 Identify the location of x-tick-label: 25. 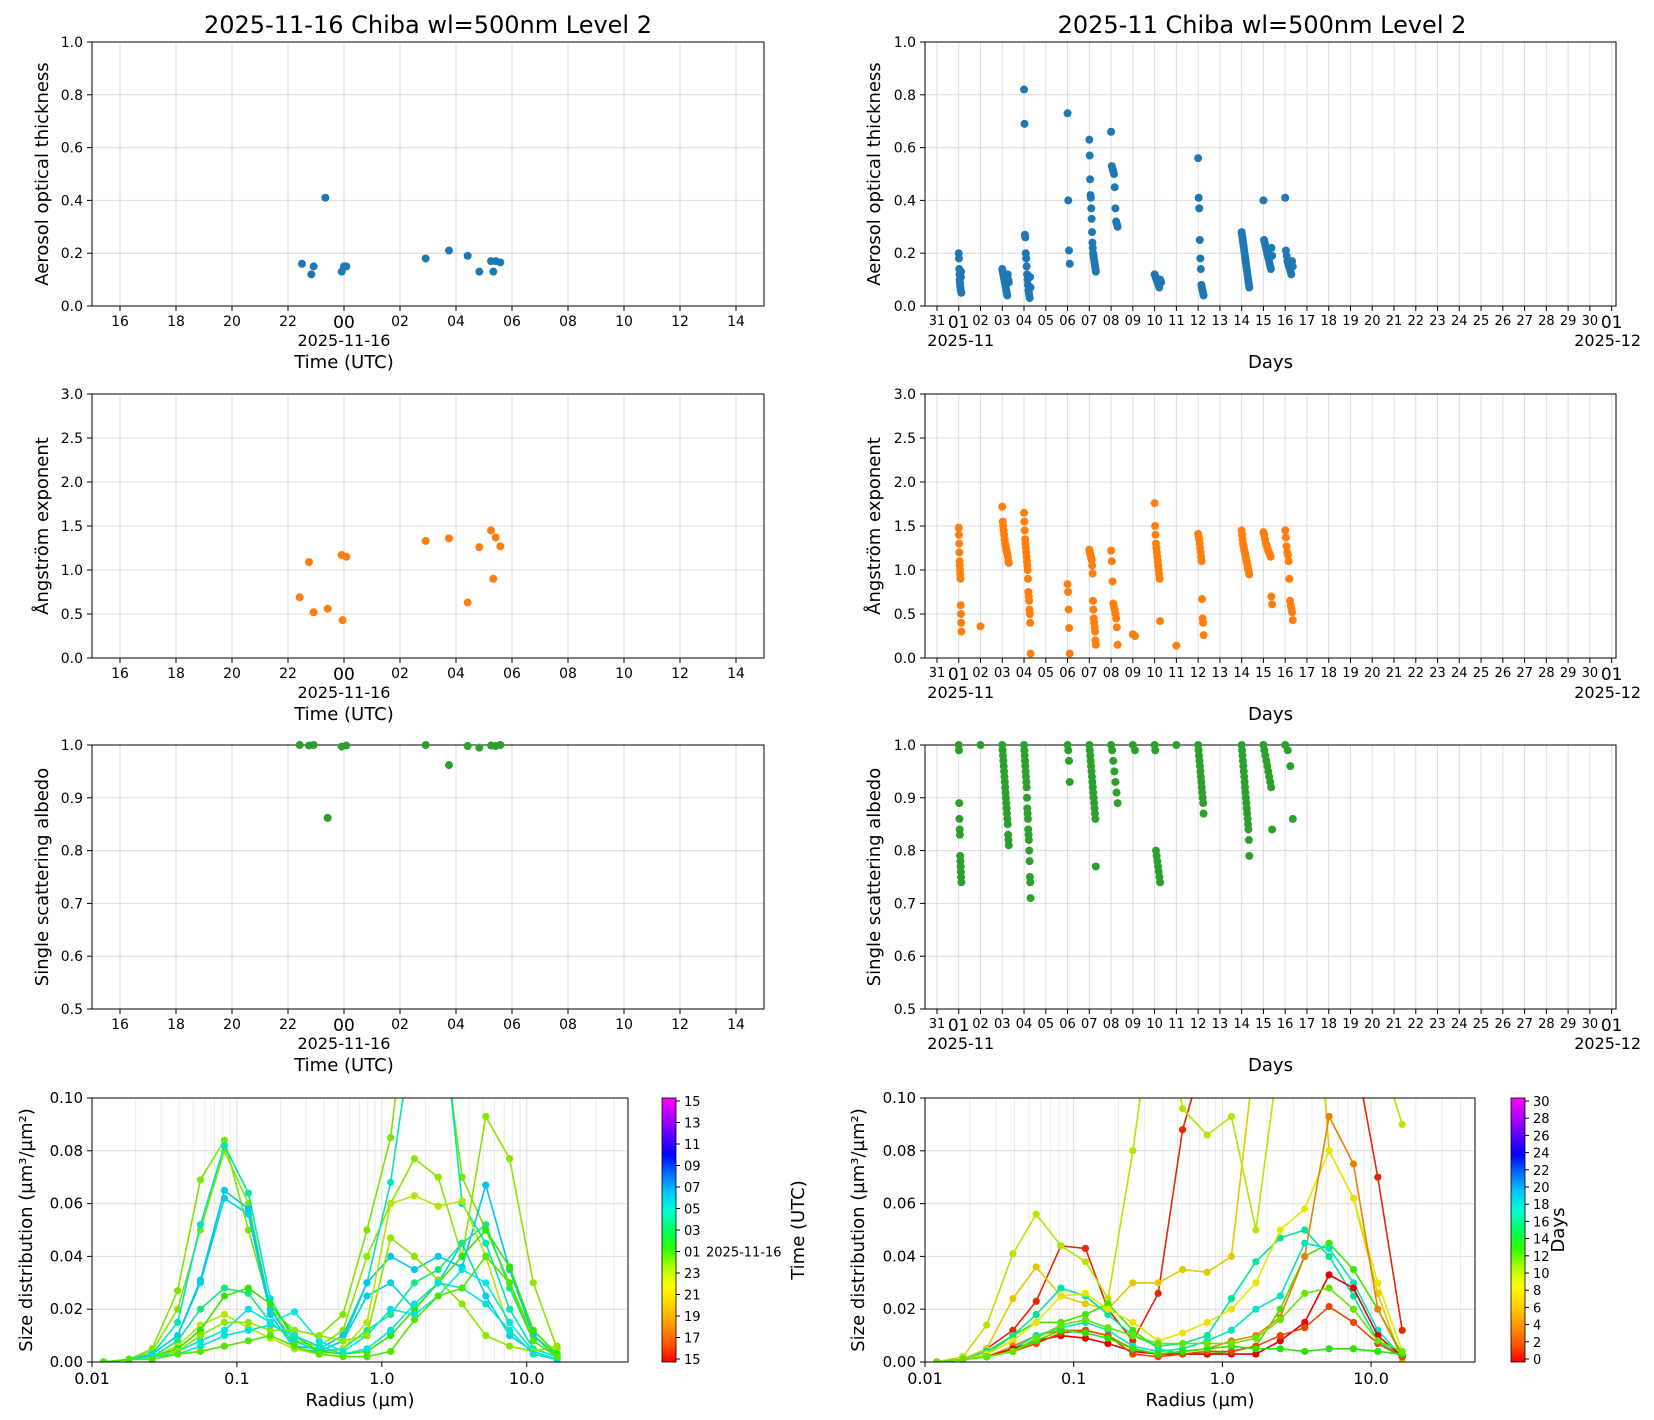
(1481, 1024).